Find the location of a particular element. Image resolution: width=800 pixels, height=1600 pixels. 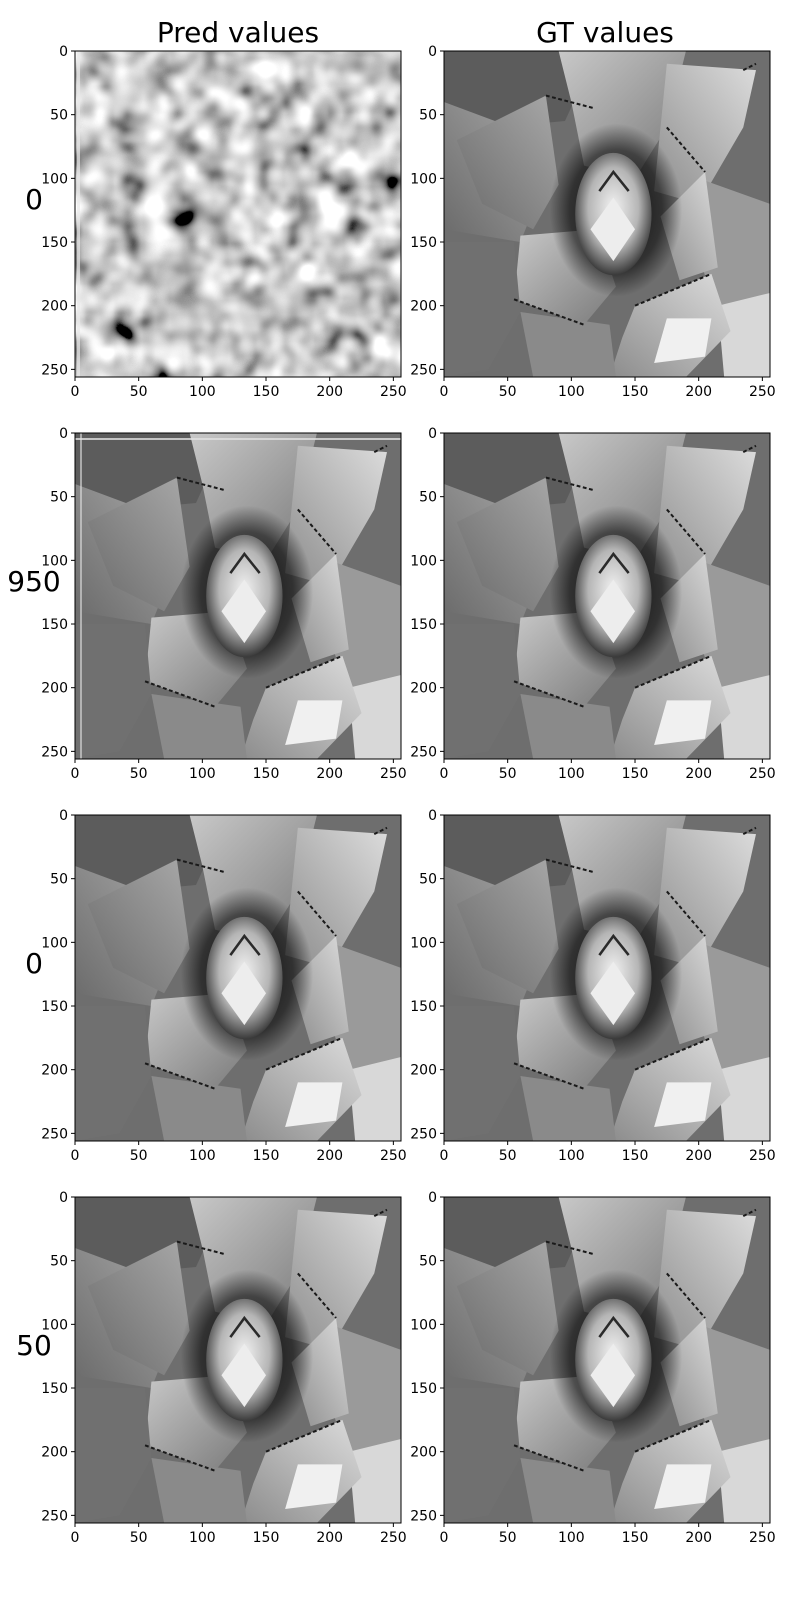

row-label-0: 0 is located at coordinates (34, 199).